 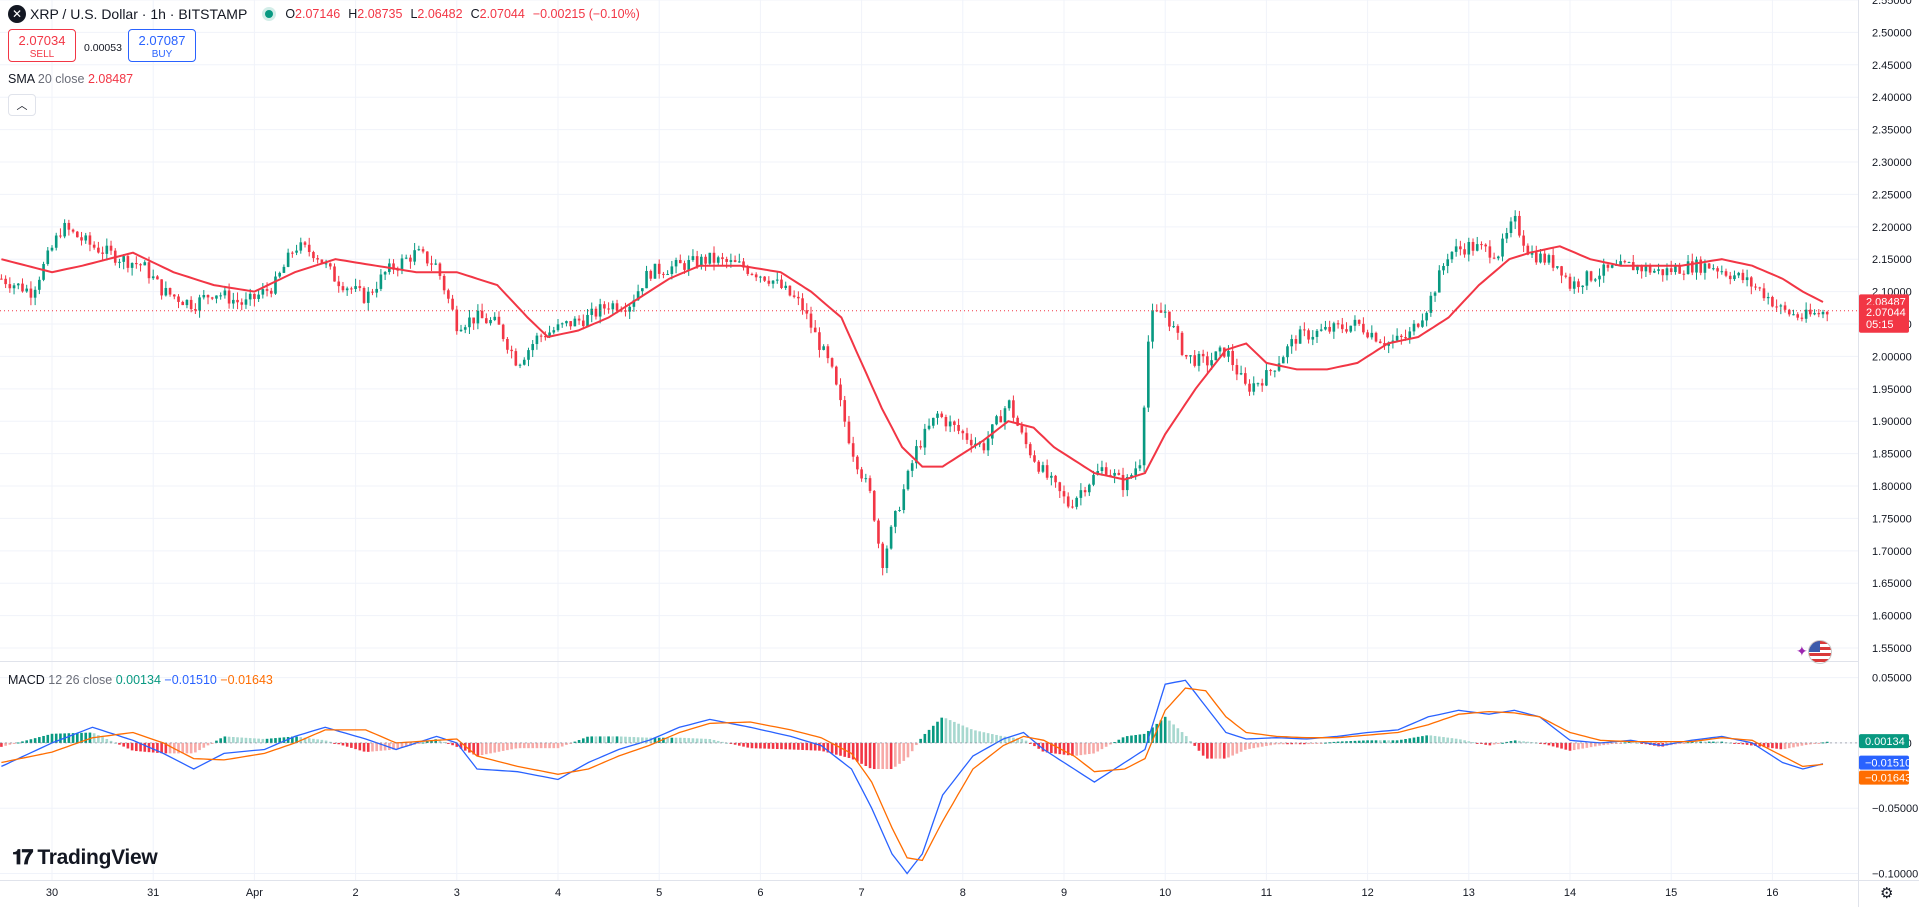 What do you see at coordinates (70, 79) in the screenshot?
I see `sma-legend: SMA 20 close 2.08487` at bounding box center [70, 79].